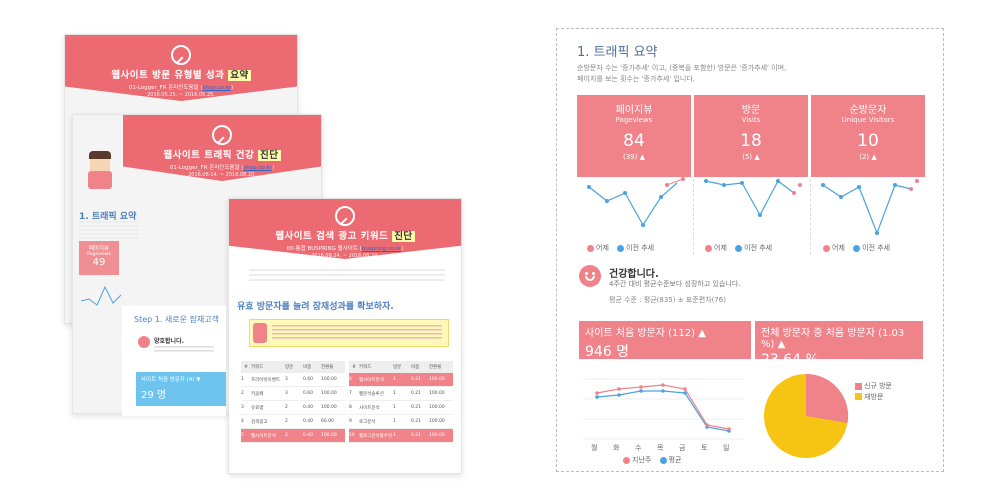 The height and width of the screenshot is (500, 1000). I want to click on new-vs-returning-pie, so click(806, 415).